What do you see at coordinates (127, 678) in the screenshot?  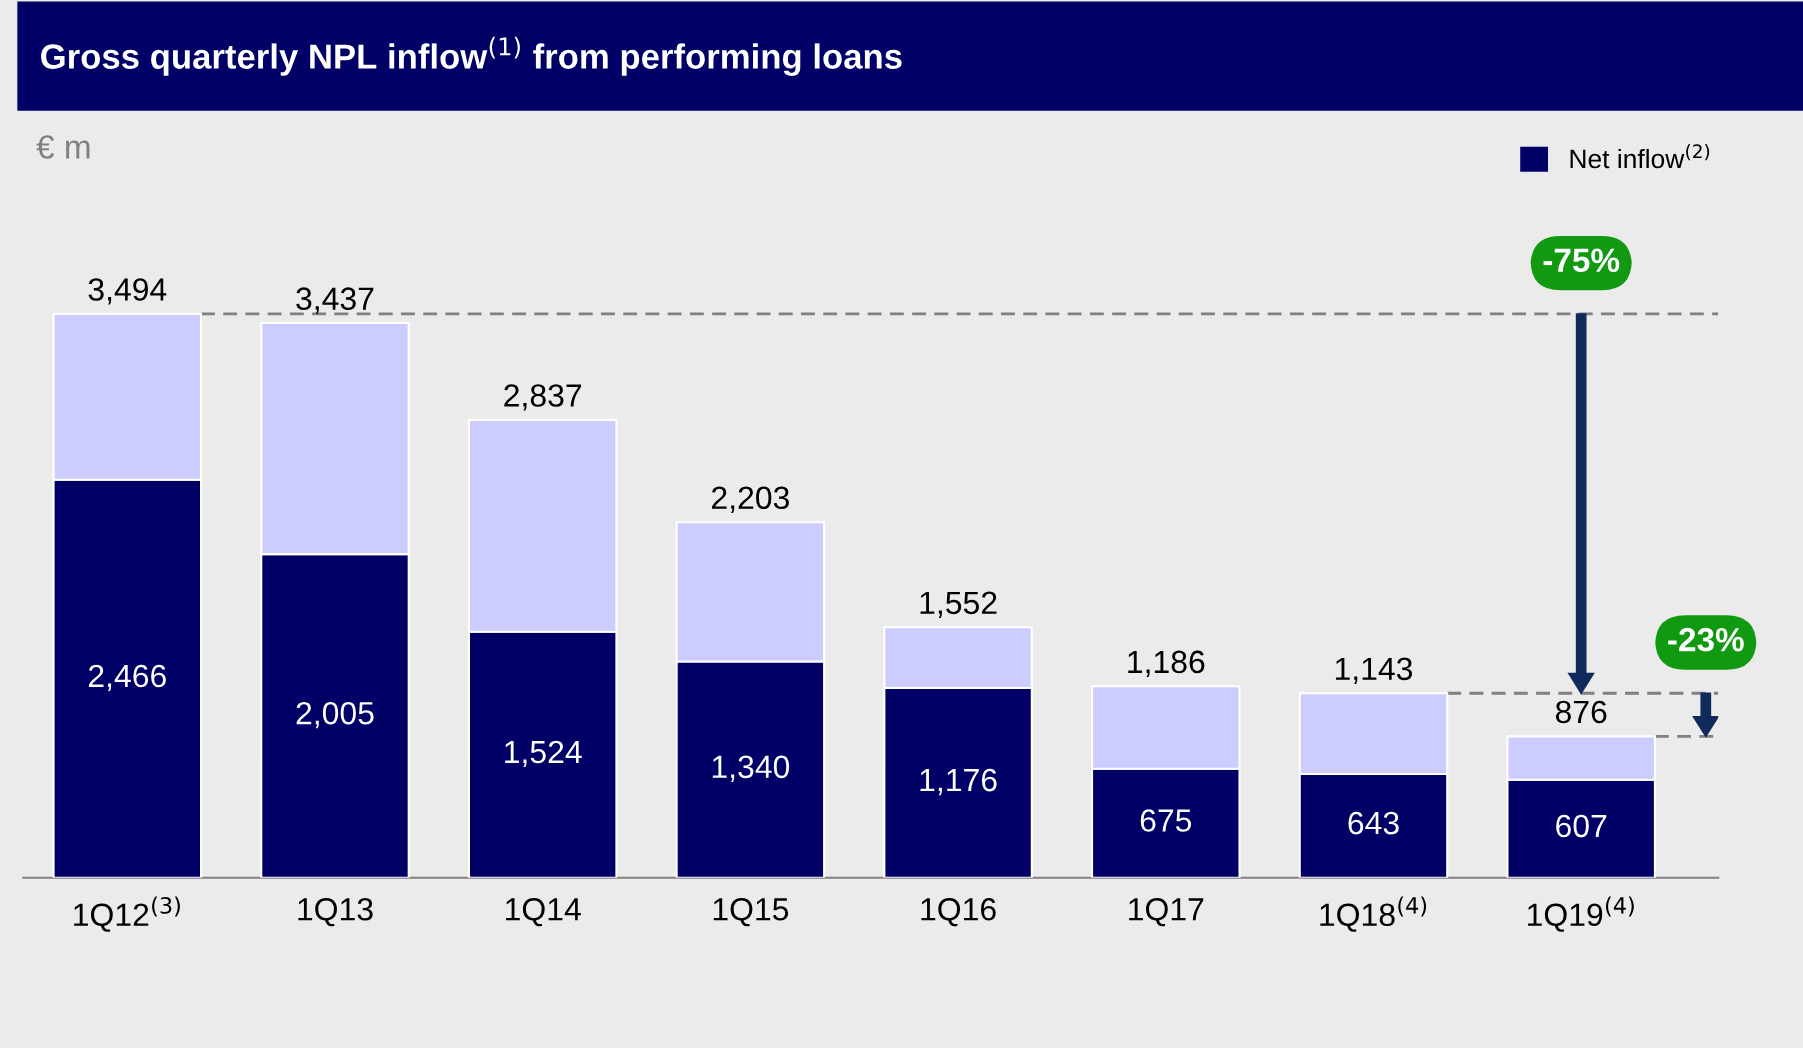 I see `data-label: 2,466` at bounding box center [127, 678].